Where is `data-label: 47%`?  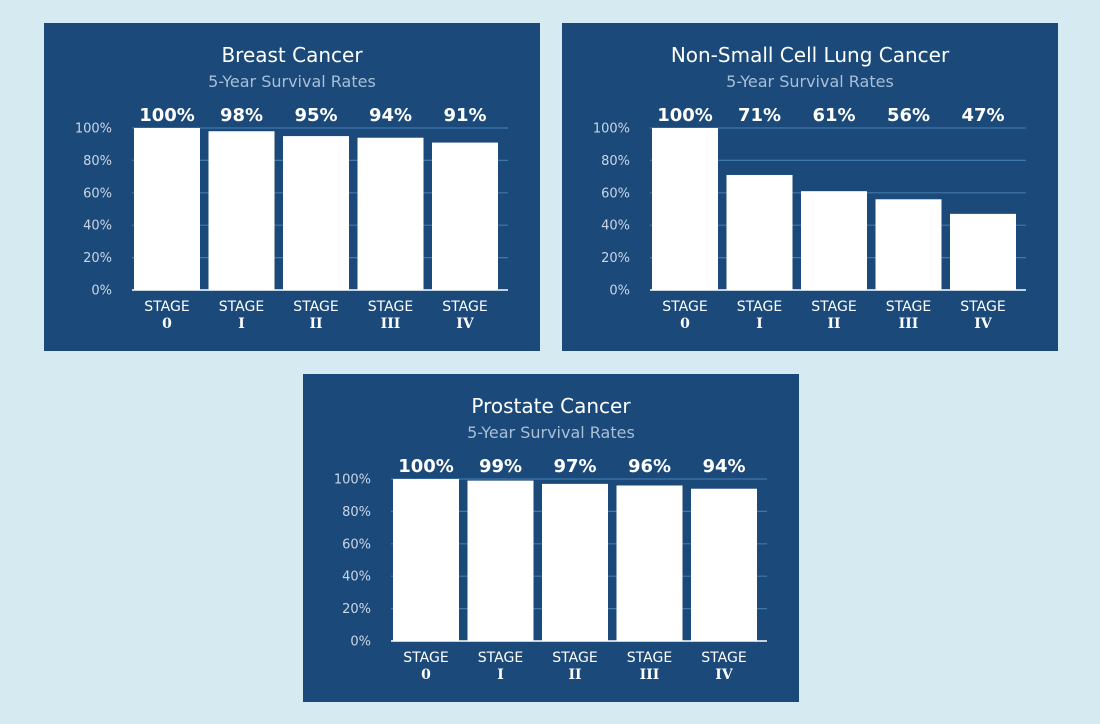
data-label: 47% is located at coordinates (982, 115).